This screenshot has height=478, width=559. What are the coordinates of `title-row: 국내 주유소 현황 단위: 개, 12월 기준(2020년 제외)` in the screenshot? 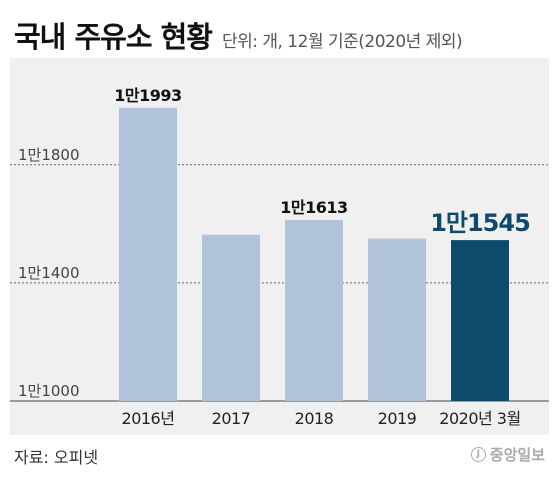 It's located at (281, 34).